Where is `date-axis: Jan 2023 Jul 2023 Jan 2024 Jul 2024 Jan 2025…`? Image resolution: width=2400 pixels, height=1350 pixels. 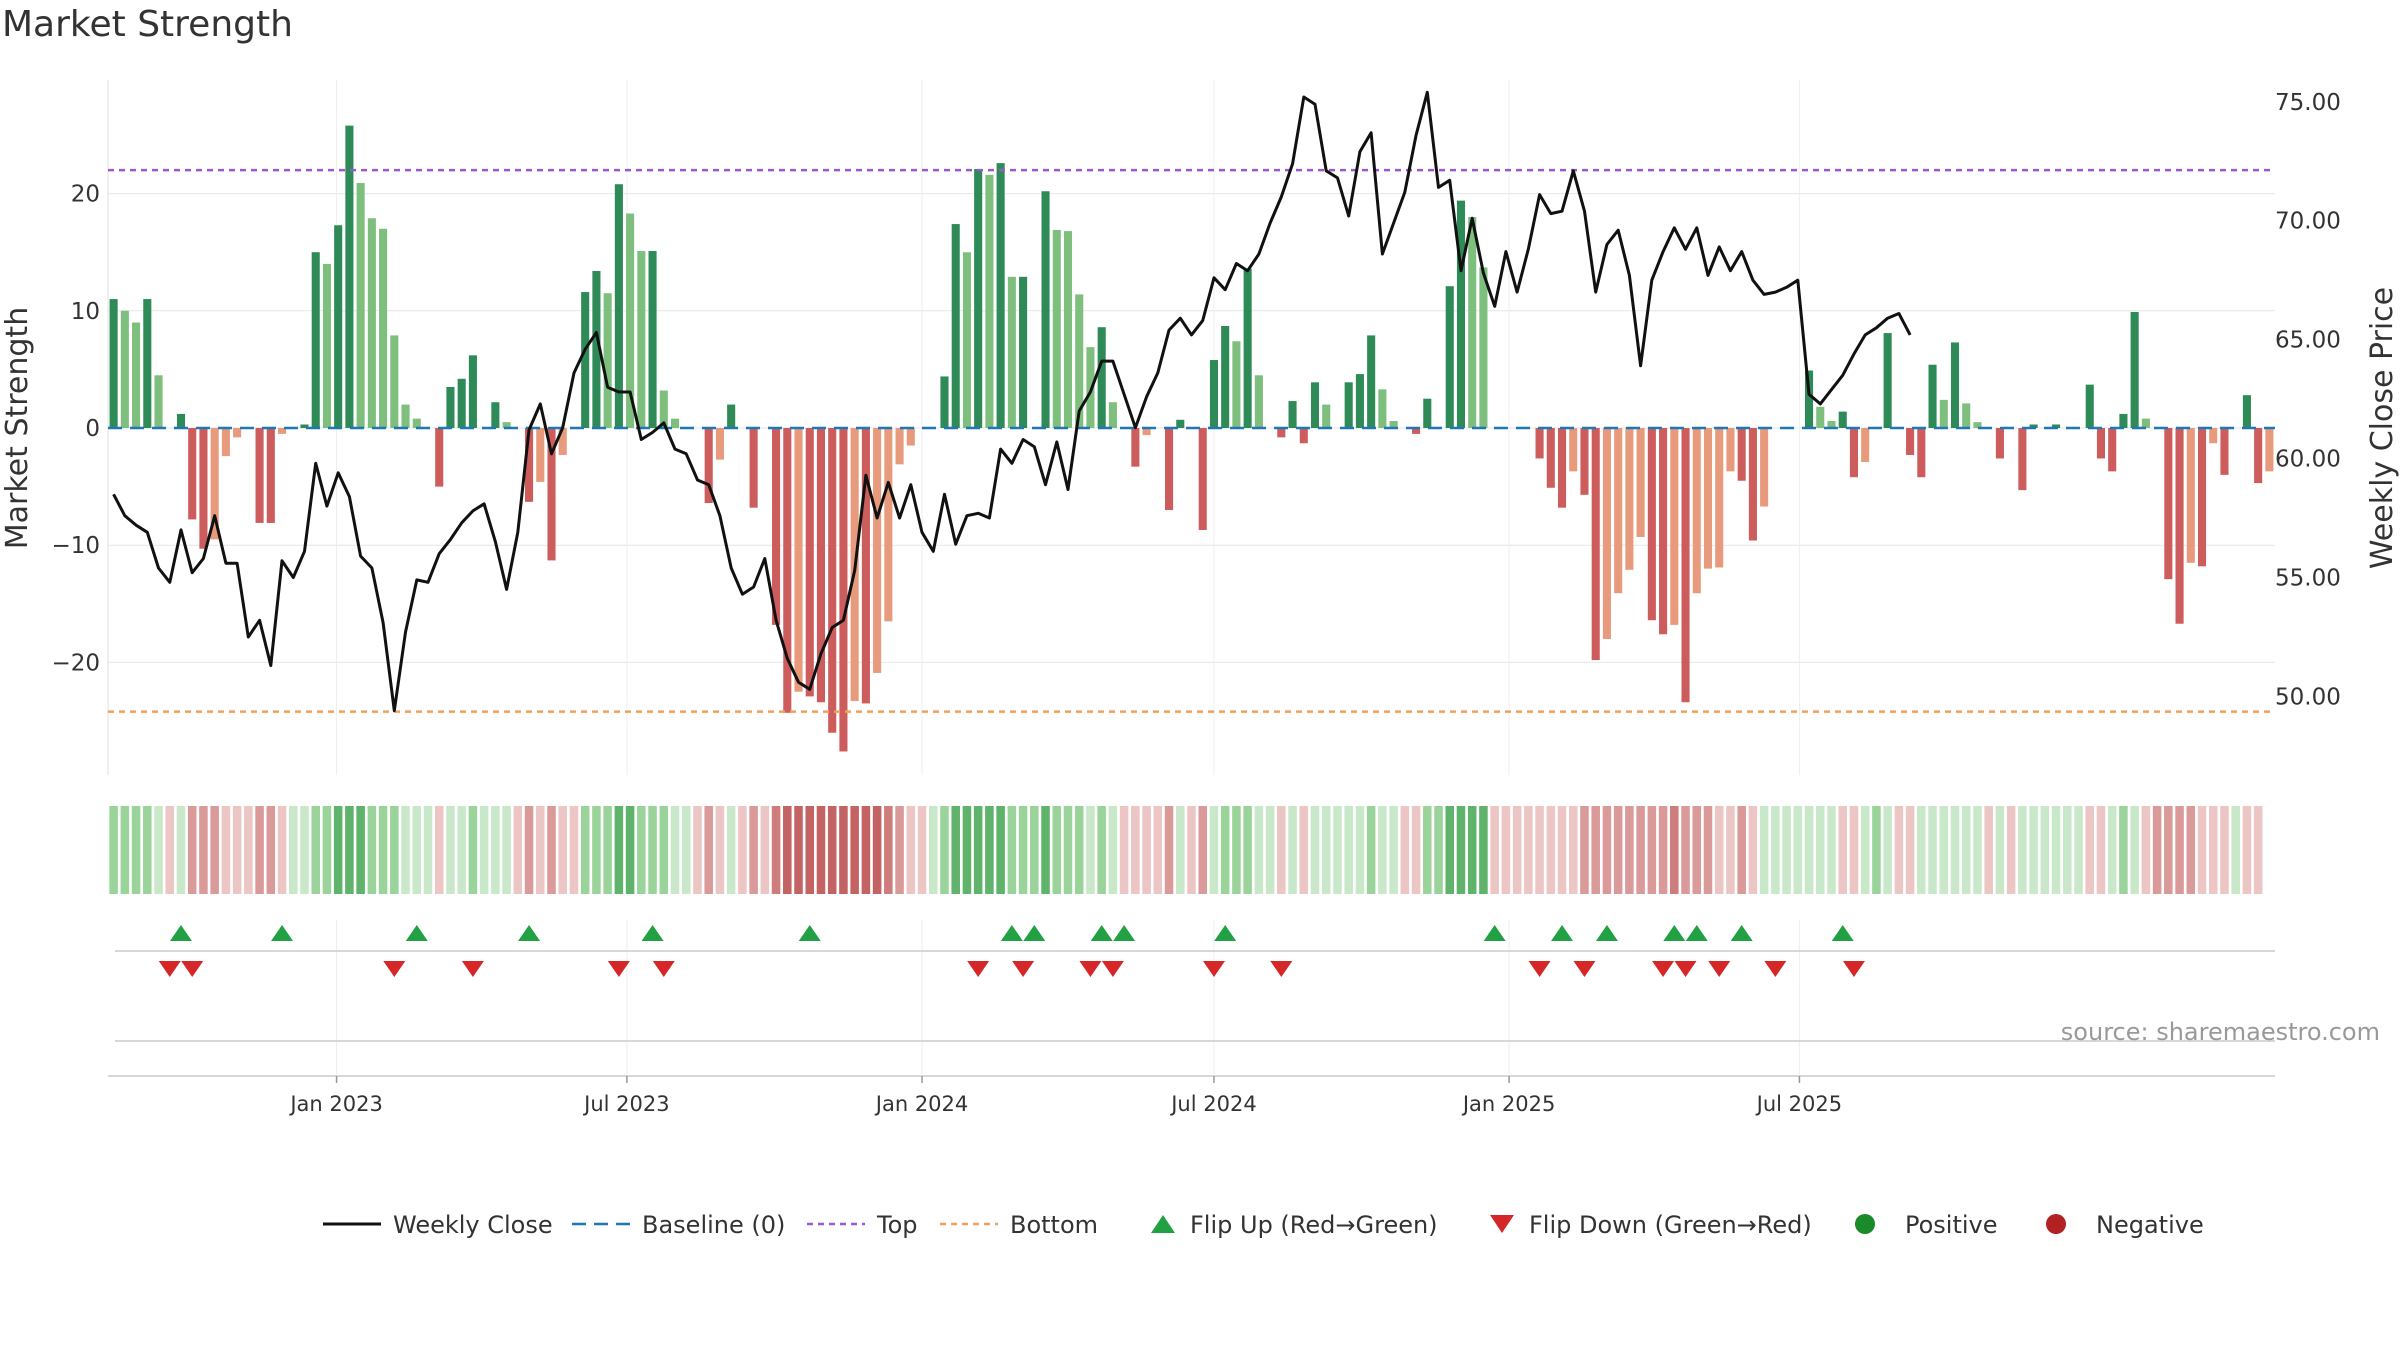 date-axis: Jan 2023 Jul 2023 Jan 2024 Jul 2024 Jan 2025… is located at coordinates (1065, 1096).